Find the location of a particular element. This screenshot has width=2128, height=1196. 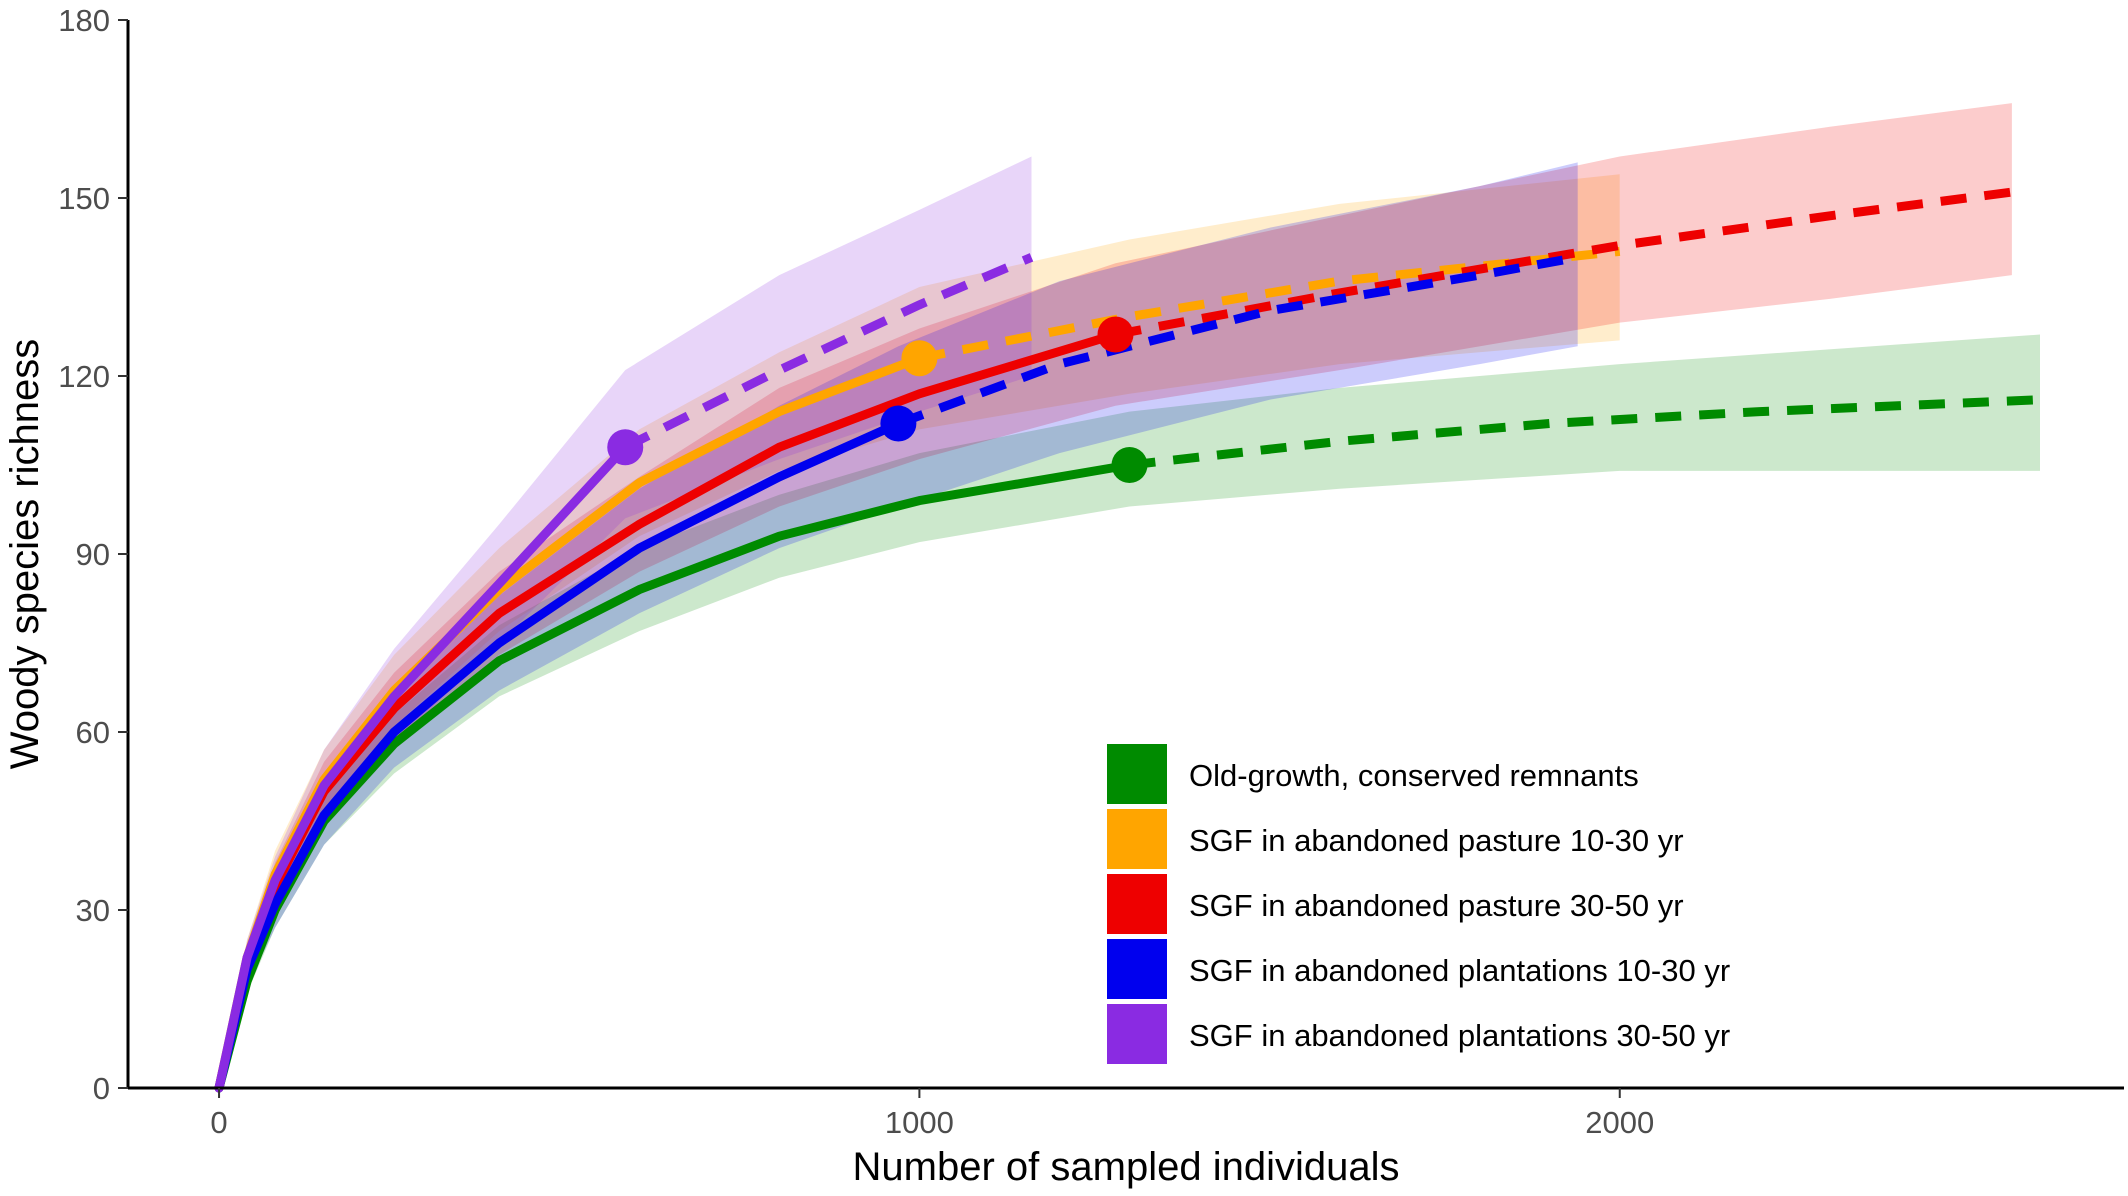

legend-item-sgf-in-abandoned-pasture-10-30-yr: SGF in abandoned pasture 10-30 yr is located at coordinates (1395, 839).